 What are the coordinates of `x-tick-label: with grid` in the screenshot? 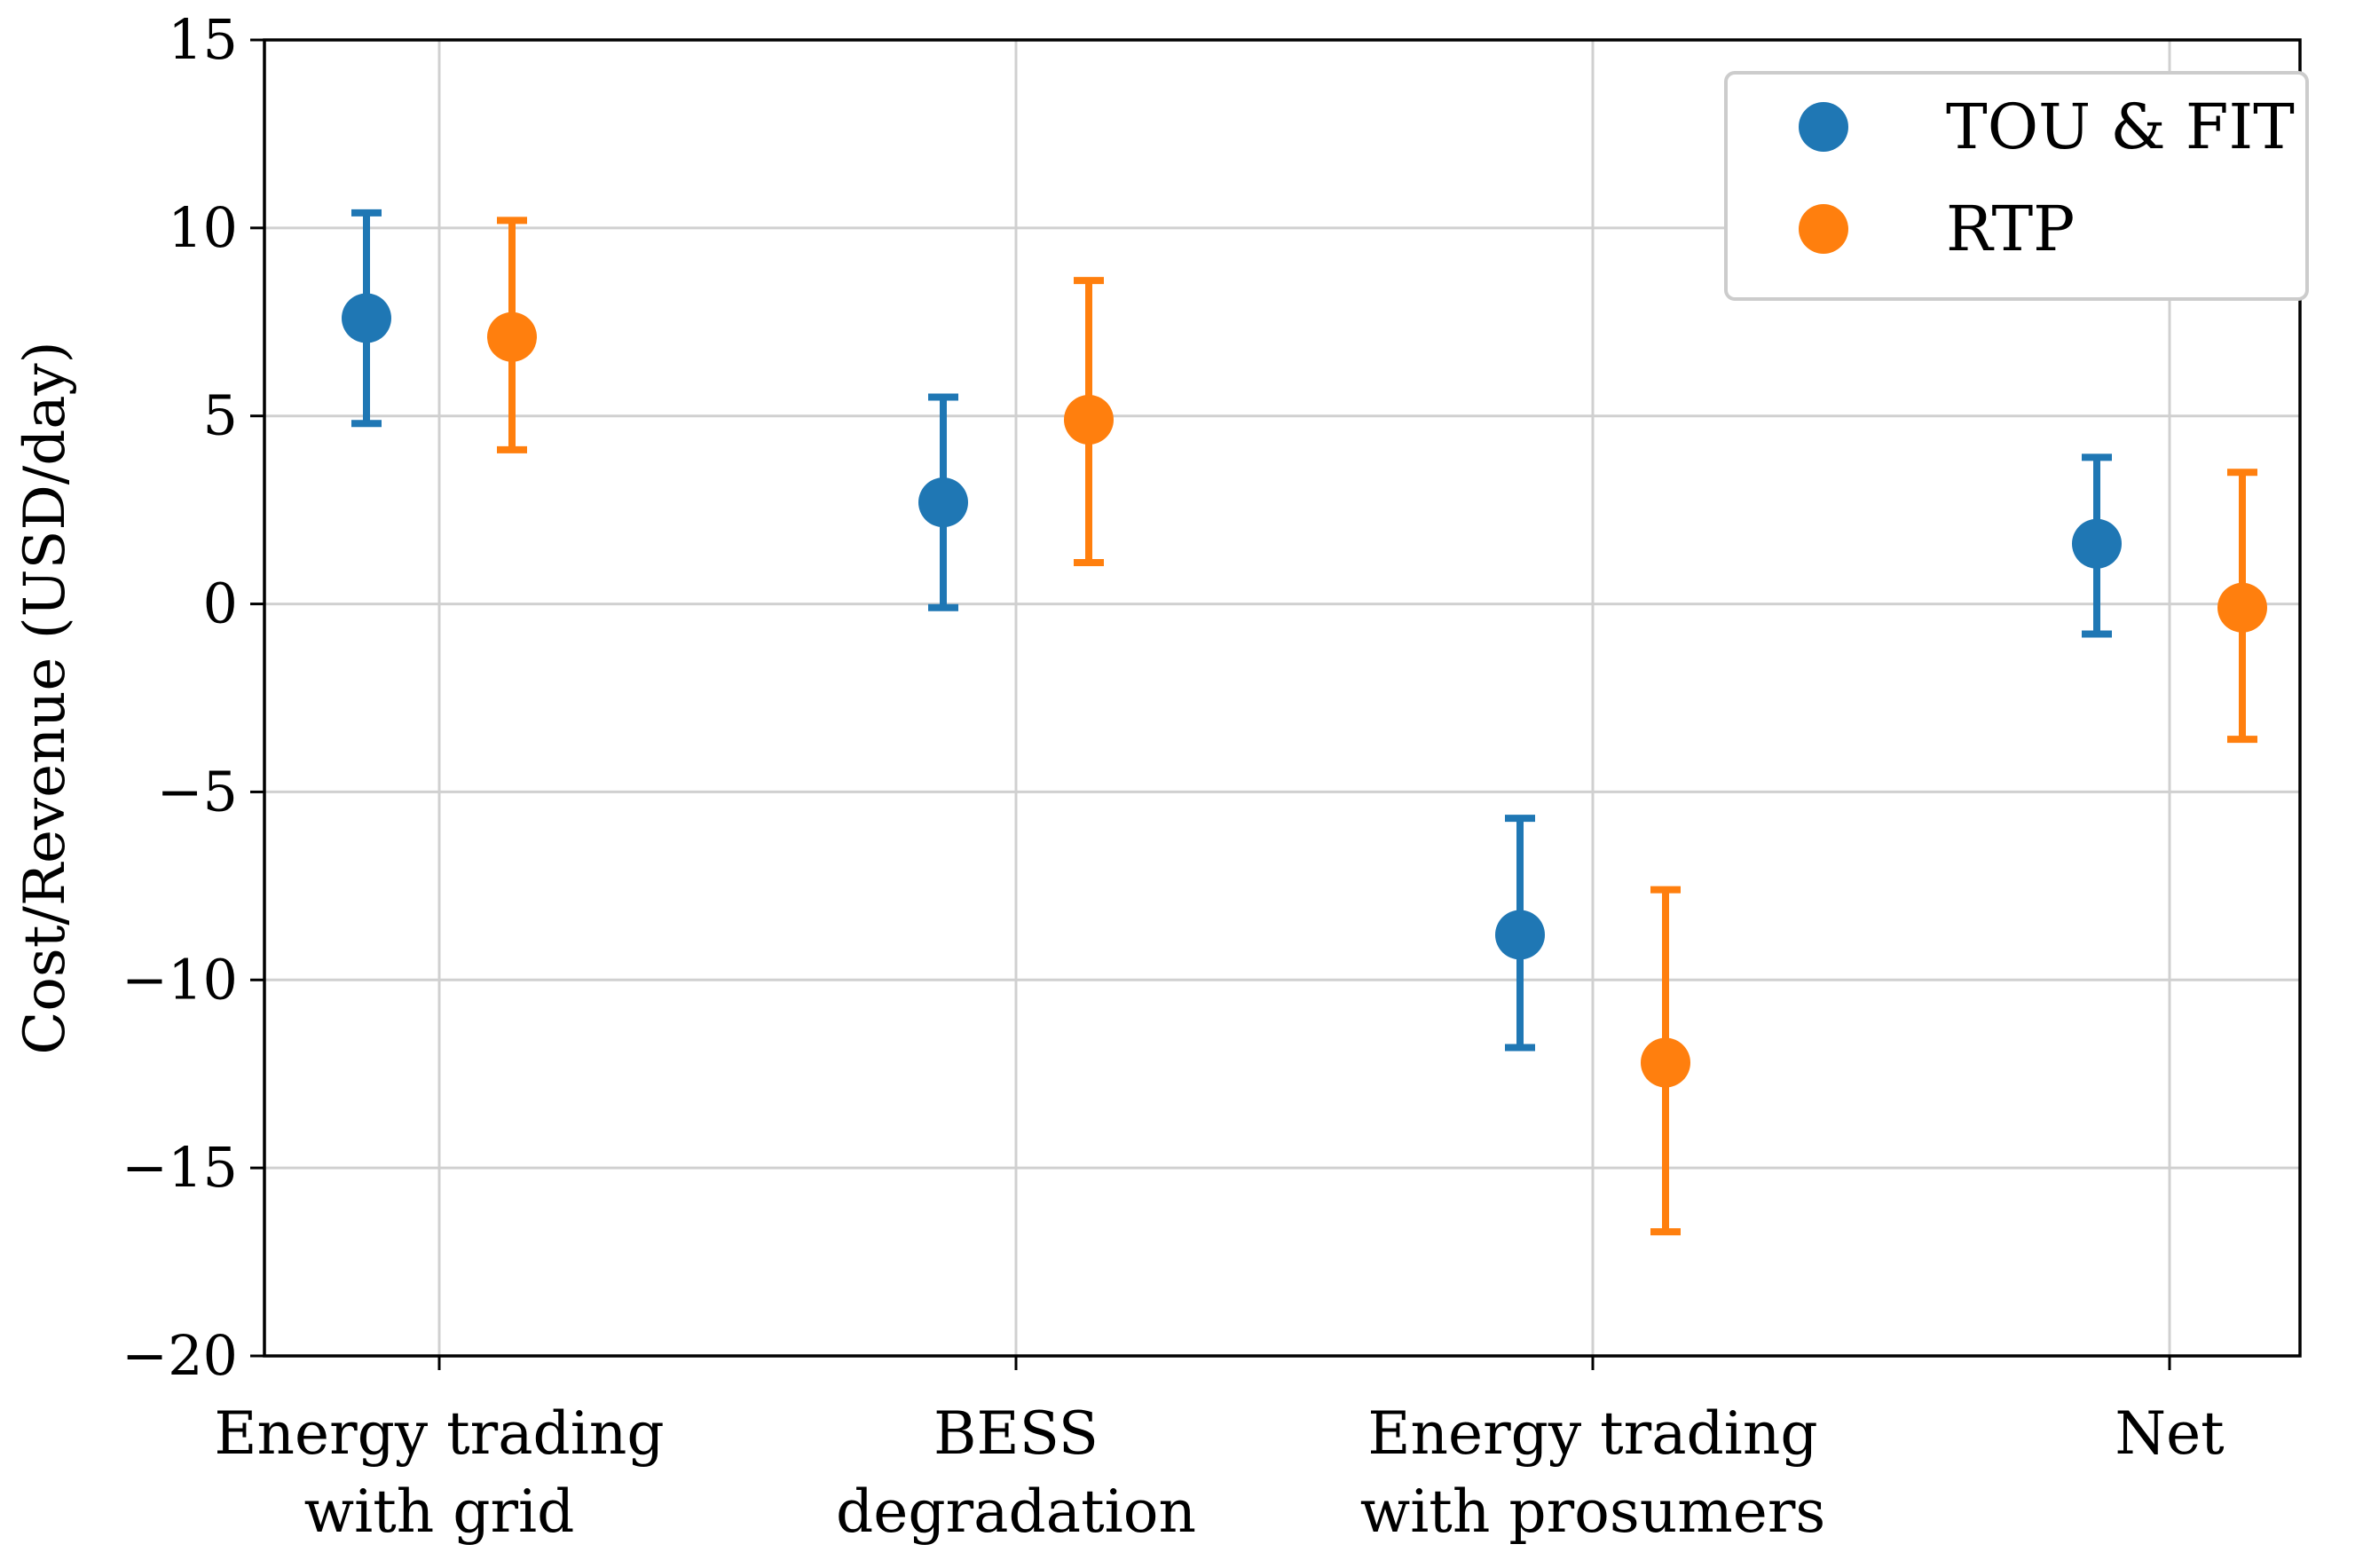 It's located at (439, 1511).